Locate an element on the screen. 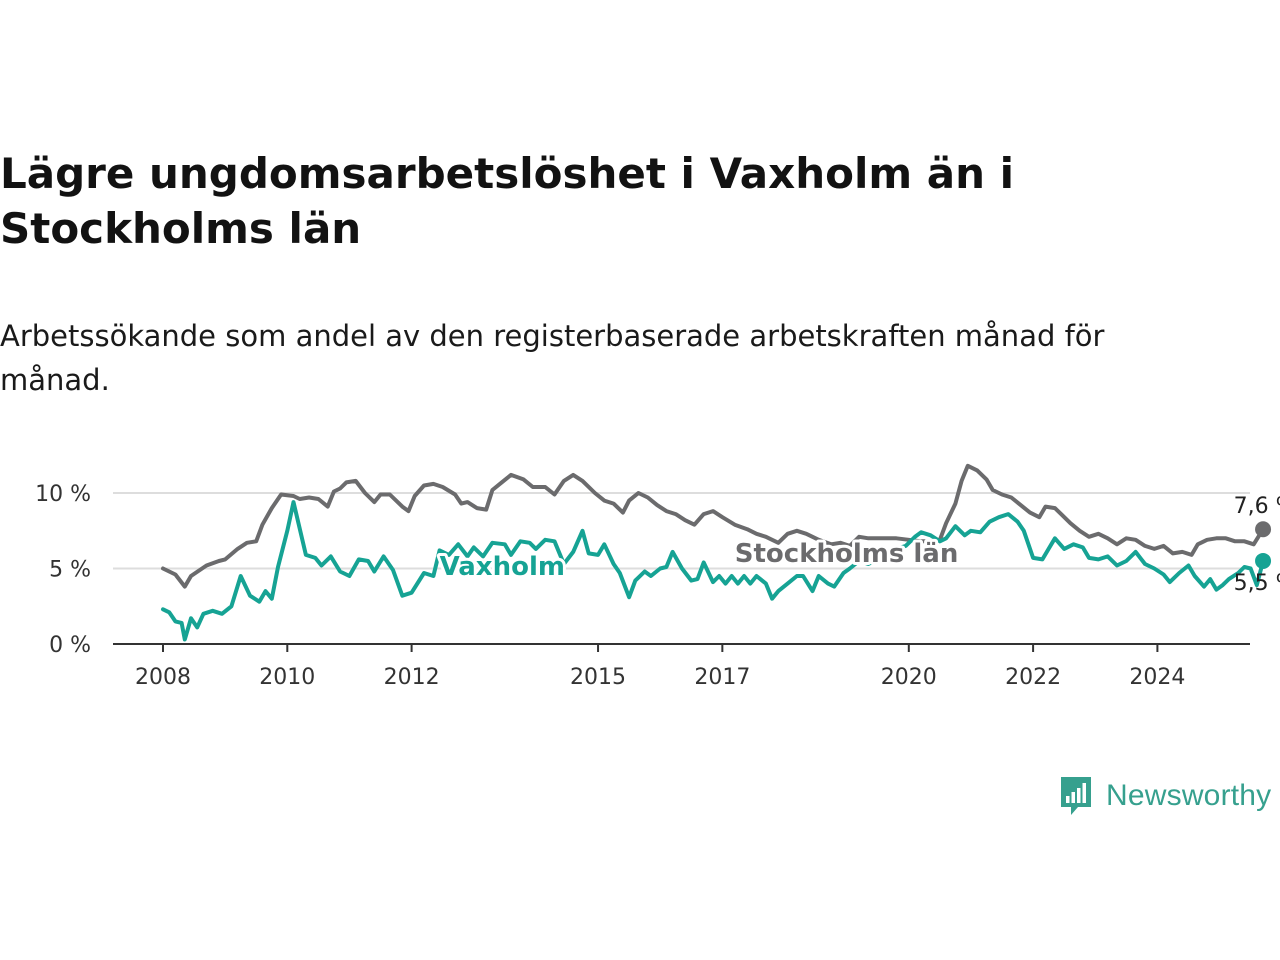  series-end-marker-vaxholm is located at coordinates (1263, 560).